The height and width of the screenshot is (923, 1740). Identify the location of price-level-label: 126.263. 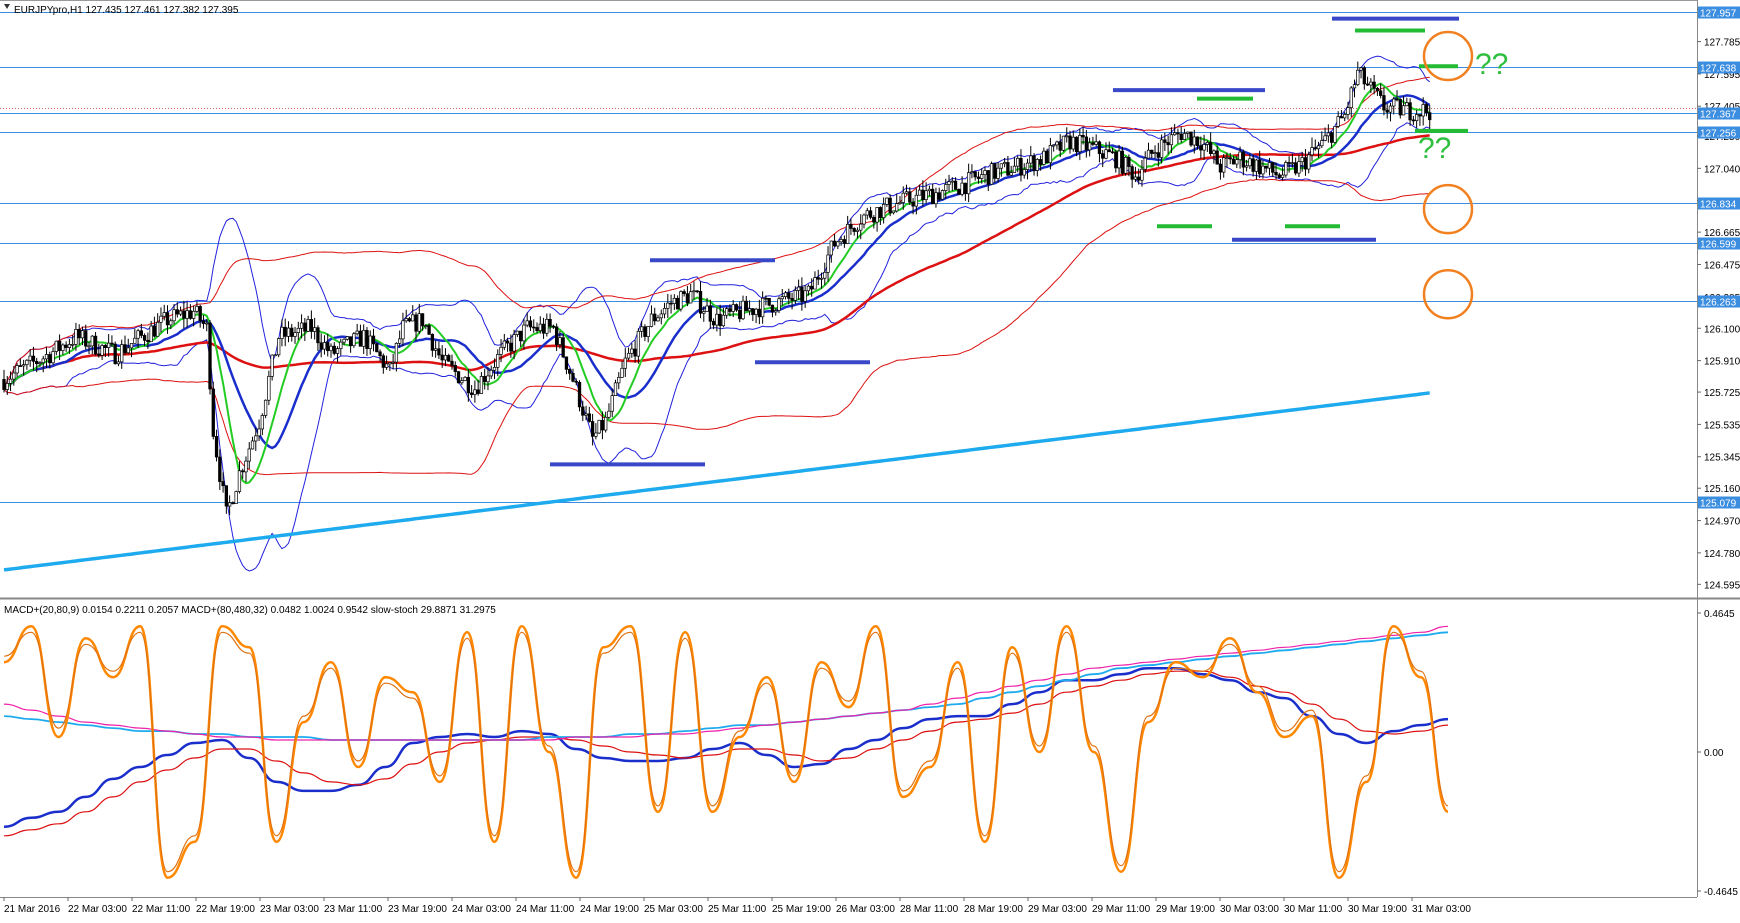
(1718, 303).